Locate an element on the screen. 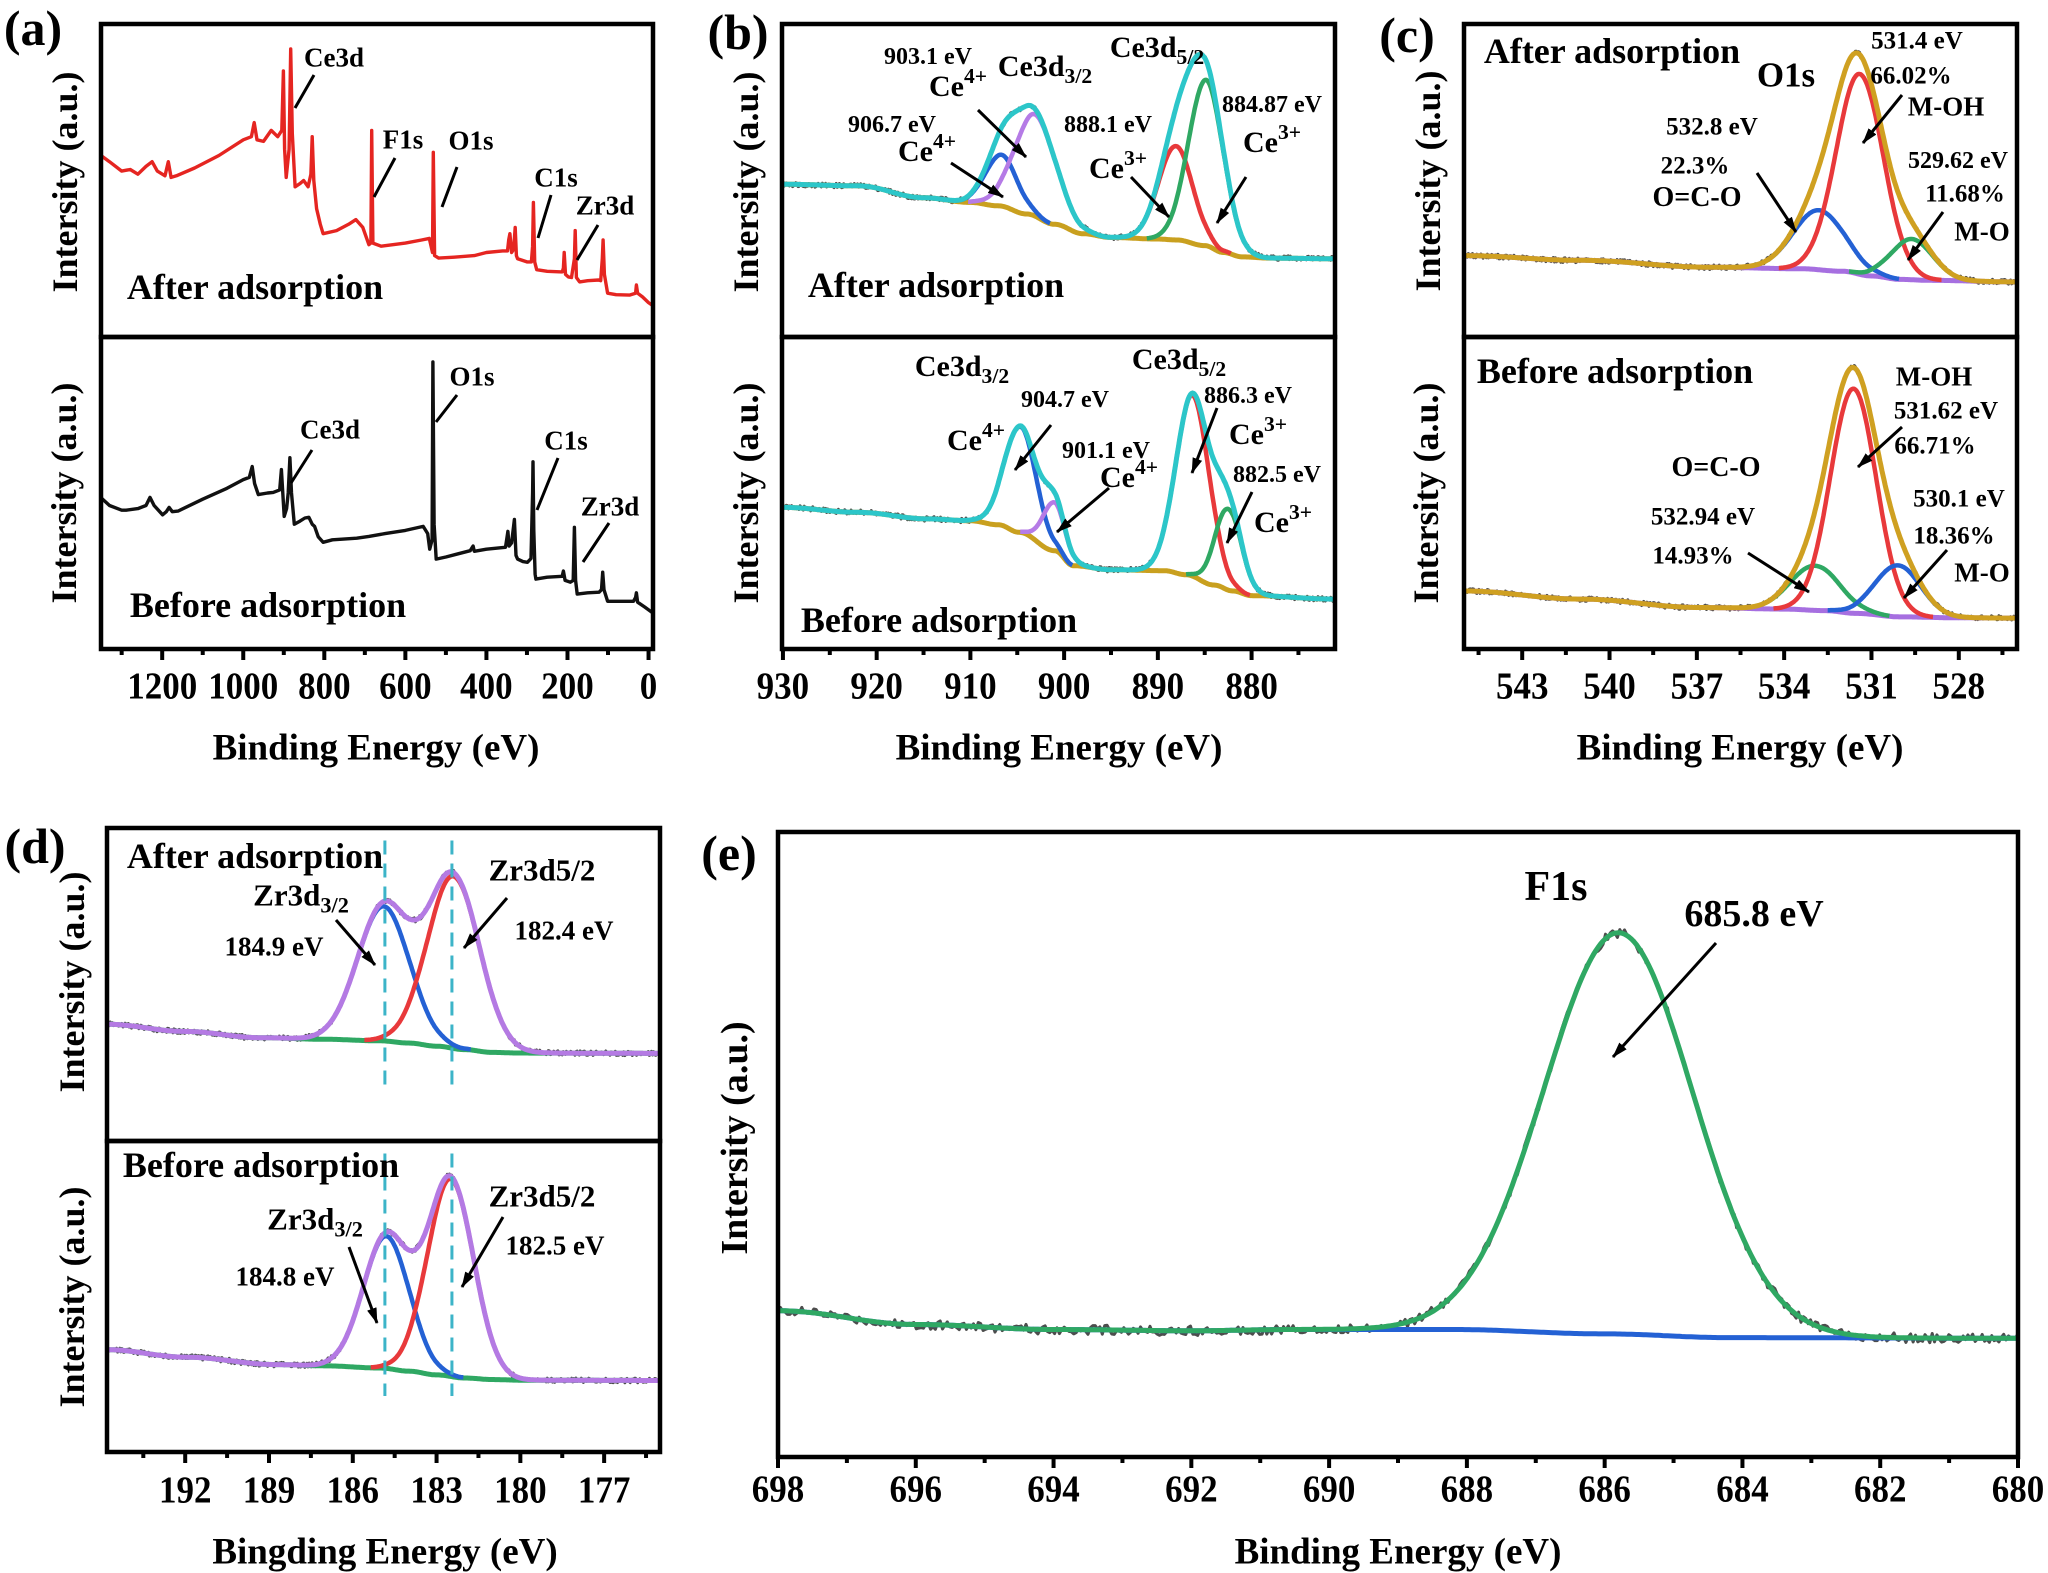 This screenshot has width=2048, height=1573. panel-label-c: (c) is located at coordinates (1407, 35).